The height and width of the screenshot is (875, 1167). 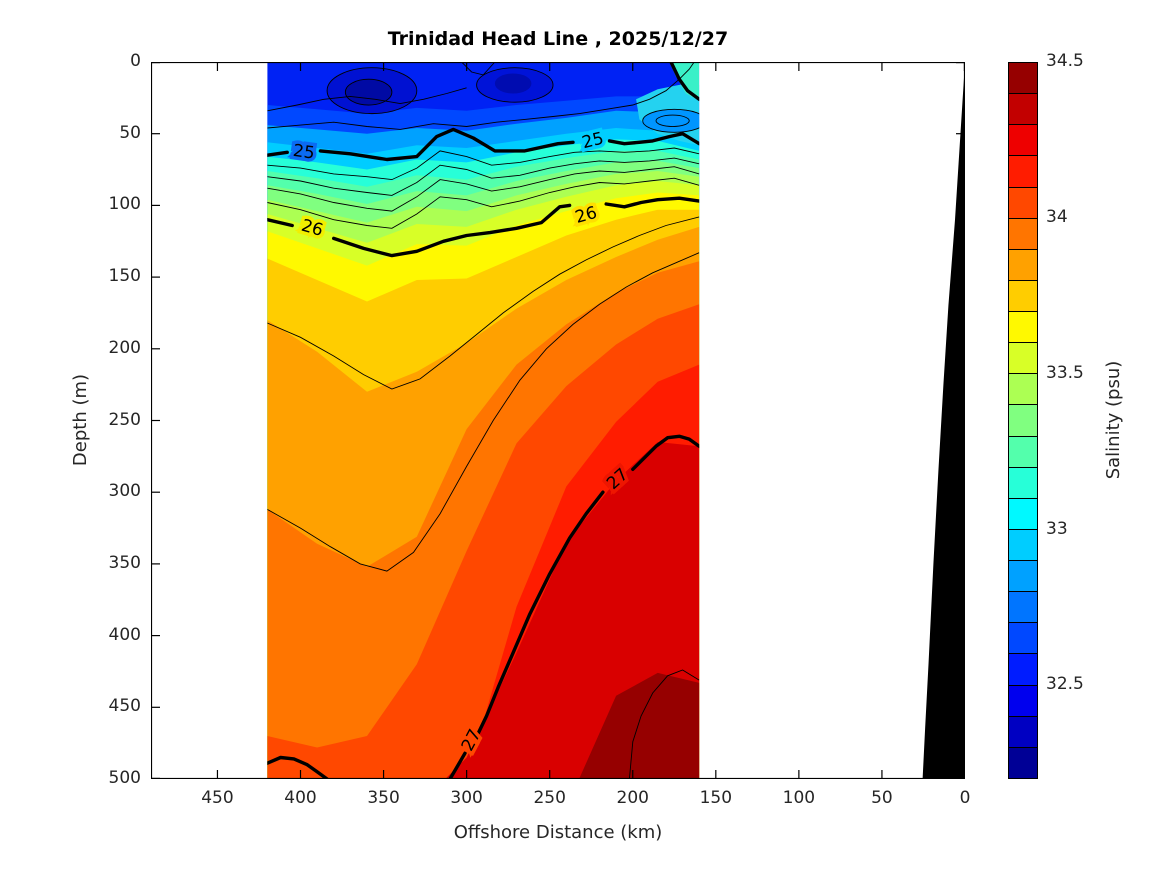 What do you see at coordinates (124, 706) in the screenshot?
I see `y-tick-label-450: 450` at bounding box center [124, 706].